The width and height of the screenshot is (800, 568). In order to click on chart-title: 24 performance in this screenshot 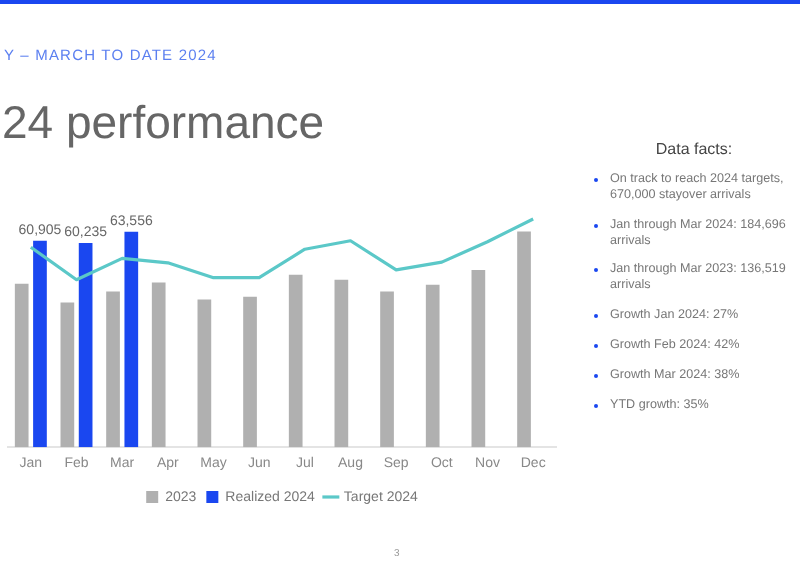, I will do `click(163, 123)`.